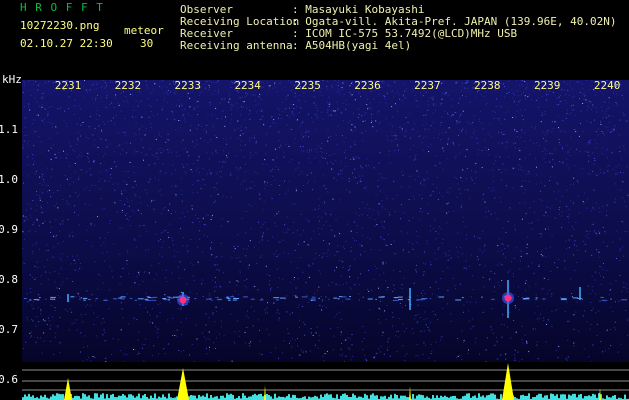  What do you see at coordinates (144, 30) in the screenshot?
I see `counter-label: meteor` at bounding box center [144, 30].